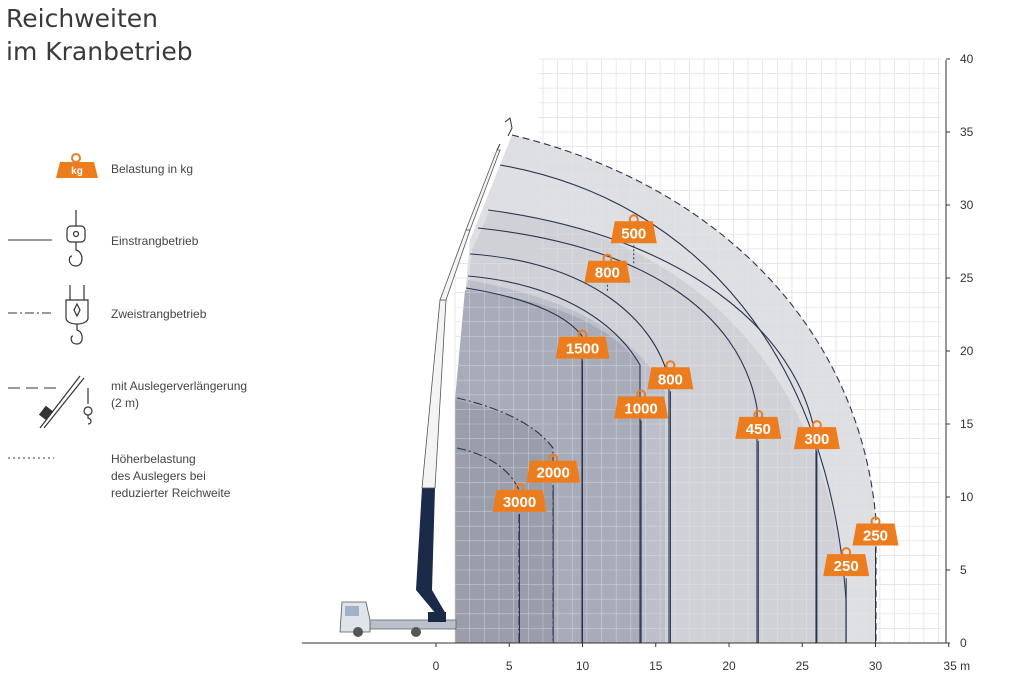  Describe the element at coordinates (153, 459) in the screenshot. I see `legend-overload-line-1: Höherbelastung` at that location.